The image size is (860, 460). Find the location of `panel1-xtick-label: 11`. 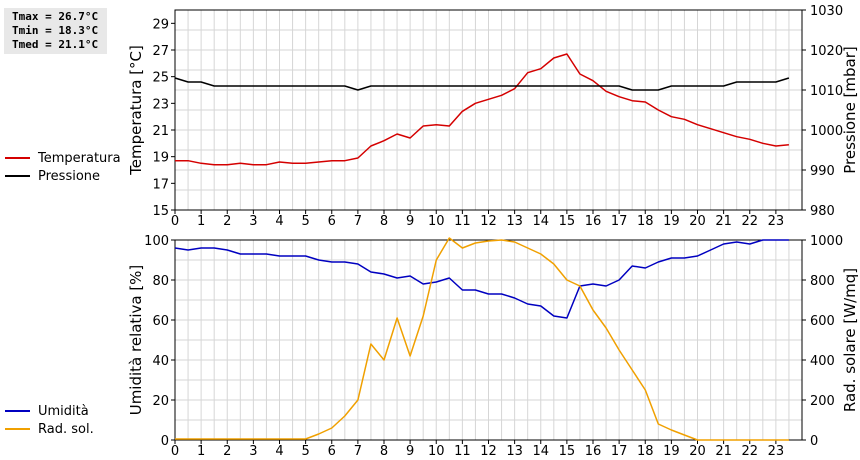

panel1-xtick-label: 11 is located at coordinates (462, 221).